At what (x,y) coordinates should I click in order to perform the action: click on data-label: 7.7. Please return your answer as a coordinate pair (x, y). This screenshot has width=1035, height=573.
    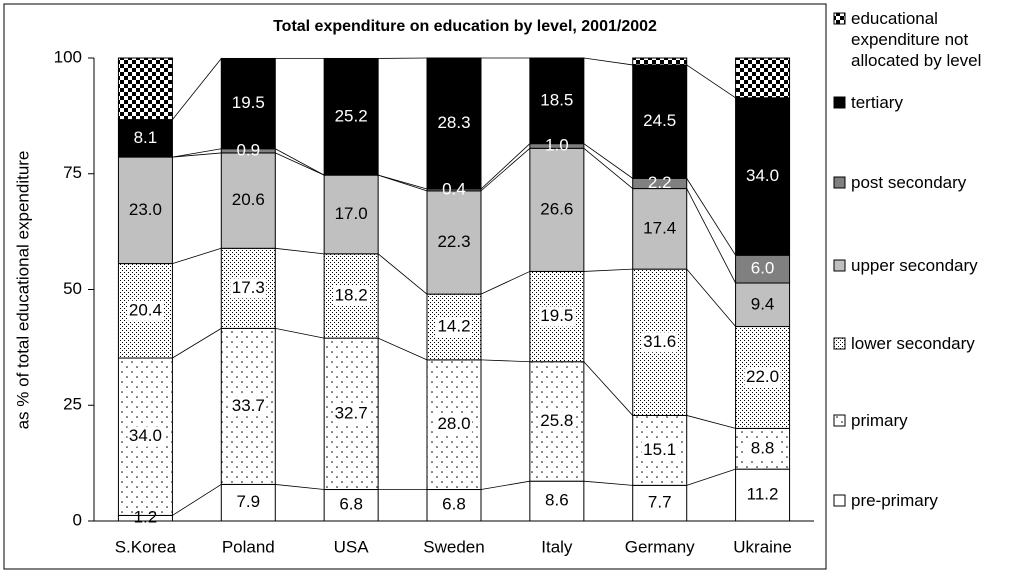
    Looking at the image, I should click on (660, 502).